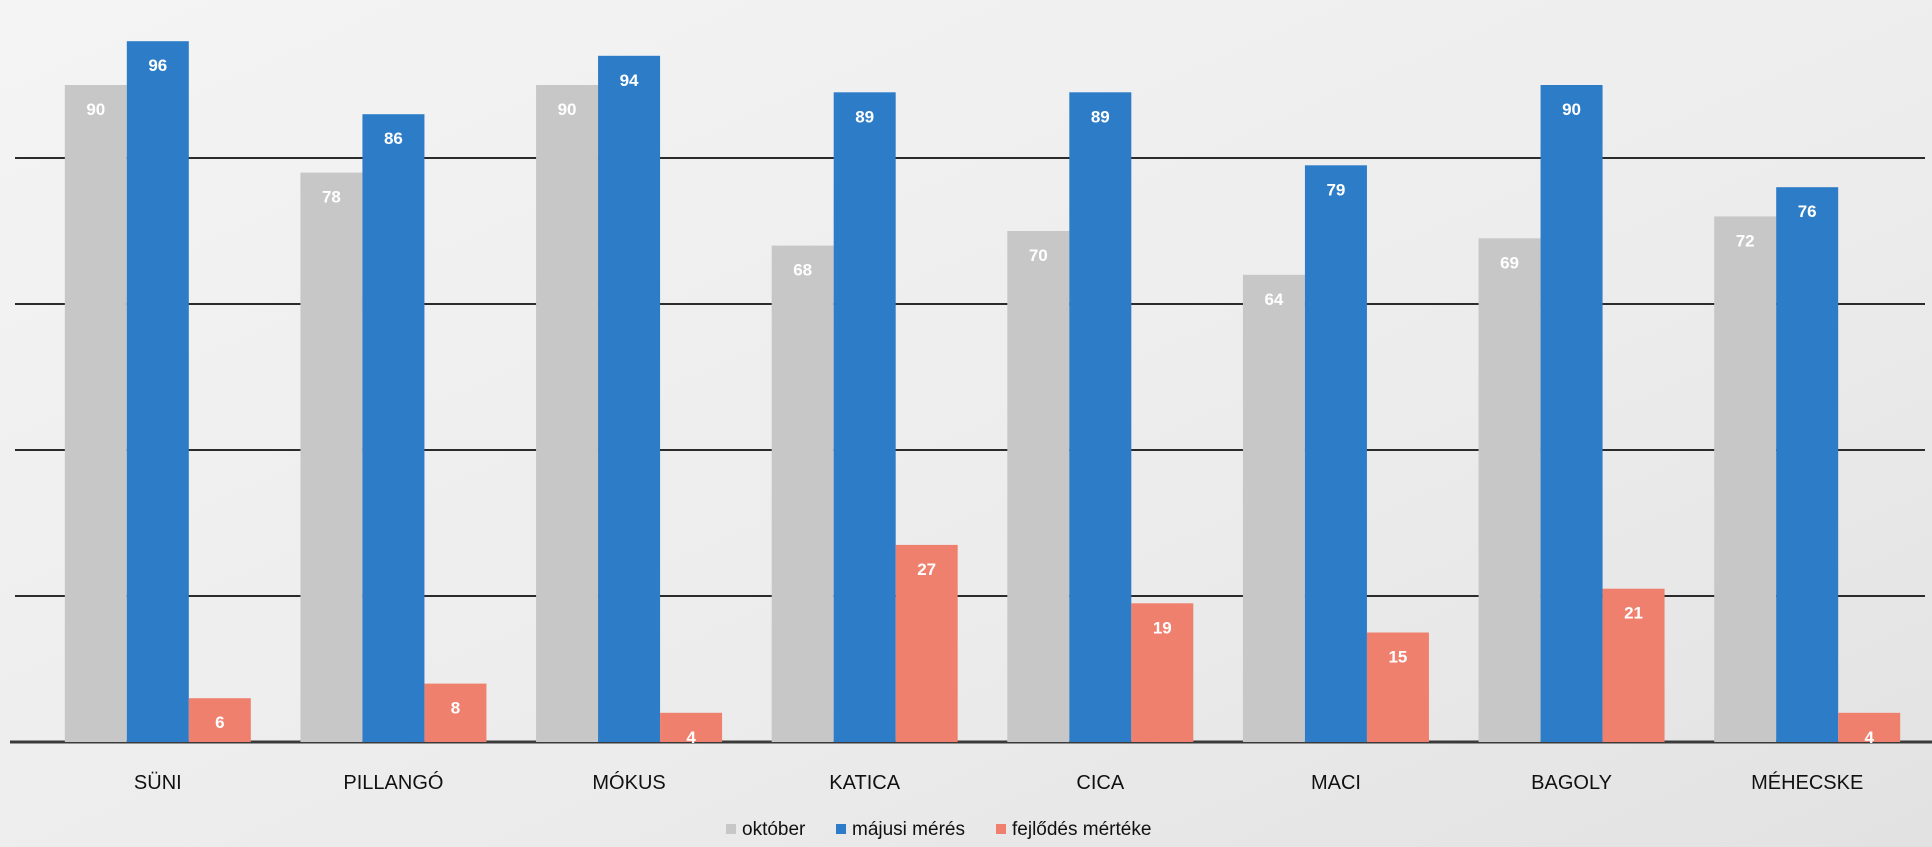 The image size is (1932, 847). Describe the element at coordinates (393, 782) in the screenshot. I see `category-tick-label: PILLANGÓ` at that location.